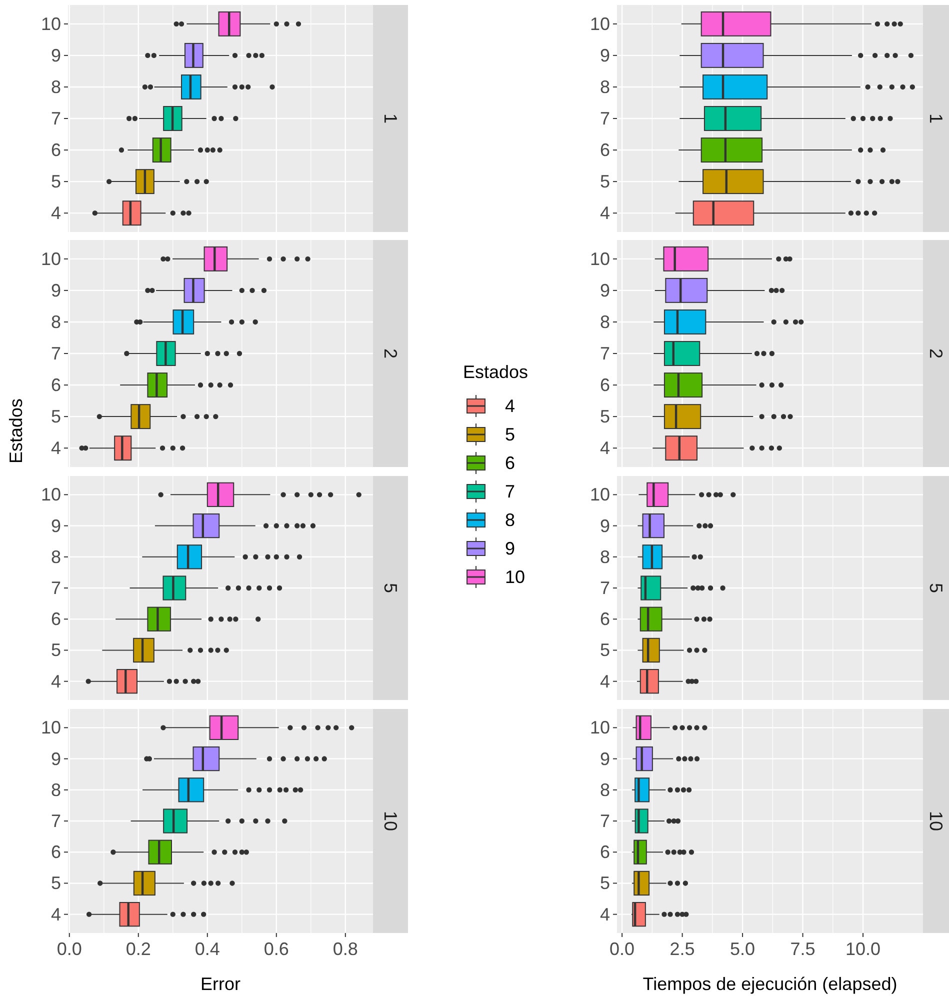 The height and width of the screenshot is (997, 949). I want to click on x-tick-label: 7.5, so click(803, 949).